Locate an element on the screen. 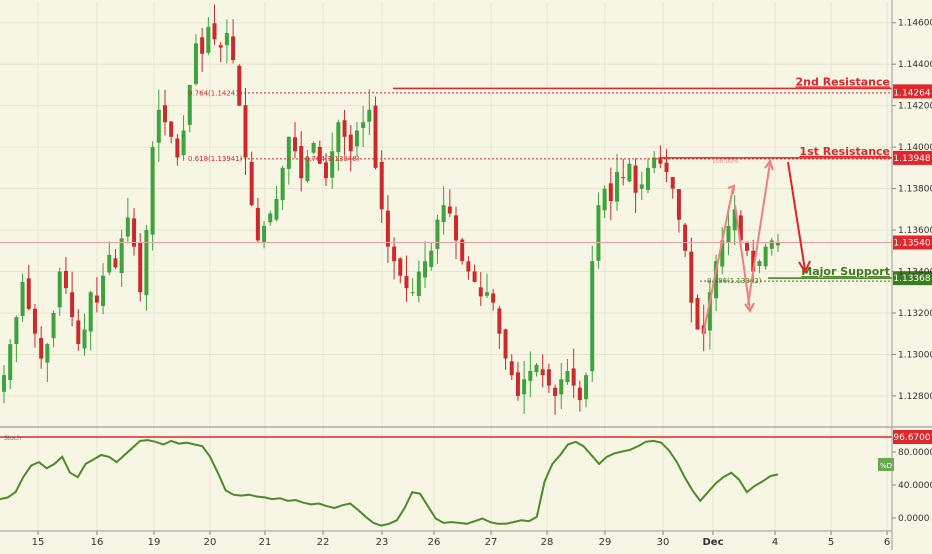 This screenshot has width=932, height=554. price-y-tick-label: 1.12800 is located at coordinates (915, 397).